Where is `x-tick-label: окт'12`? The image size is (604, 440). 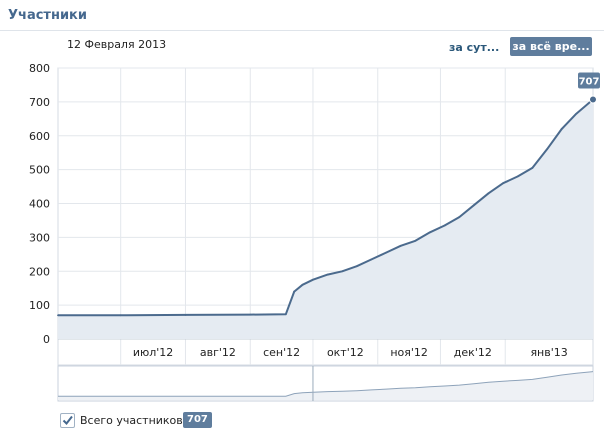
x-tick-label: окт'12 is located at coordinates (345, 352).